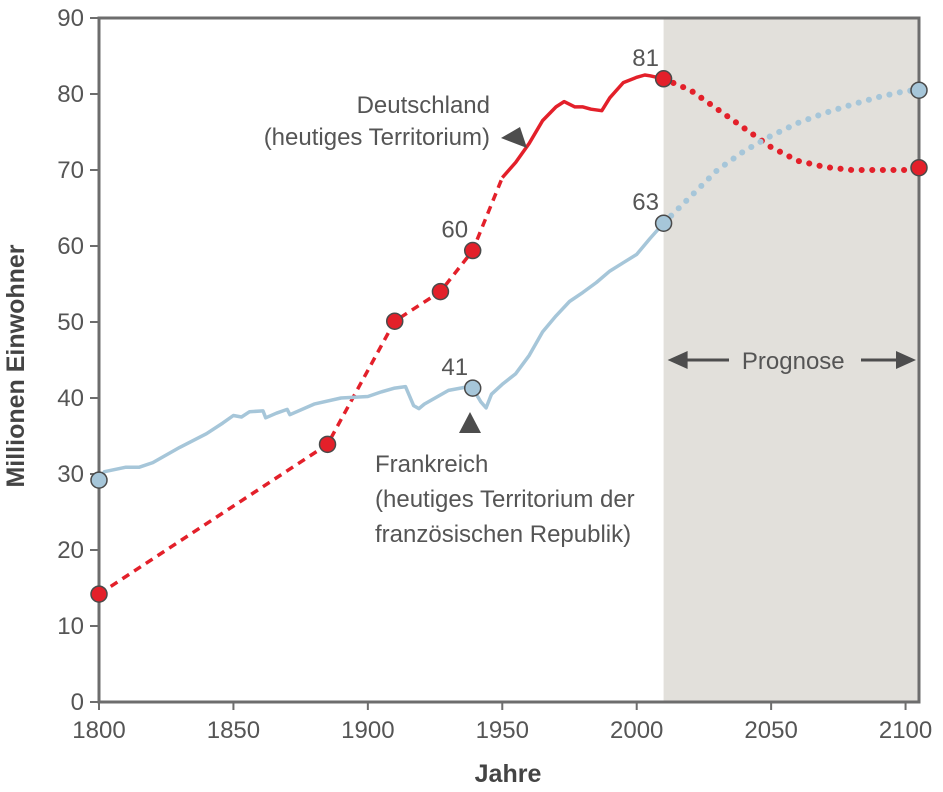 The width and height of the screenshot is (943, 792). What do you see at coordinates (770, 730) in the screenshot?
I see `x-tick-label: 2050` at bounding box center [770, 730].